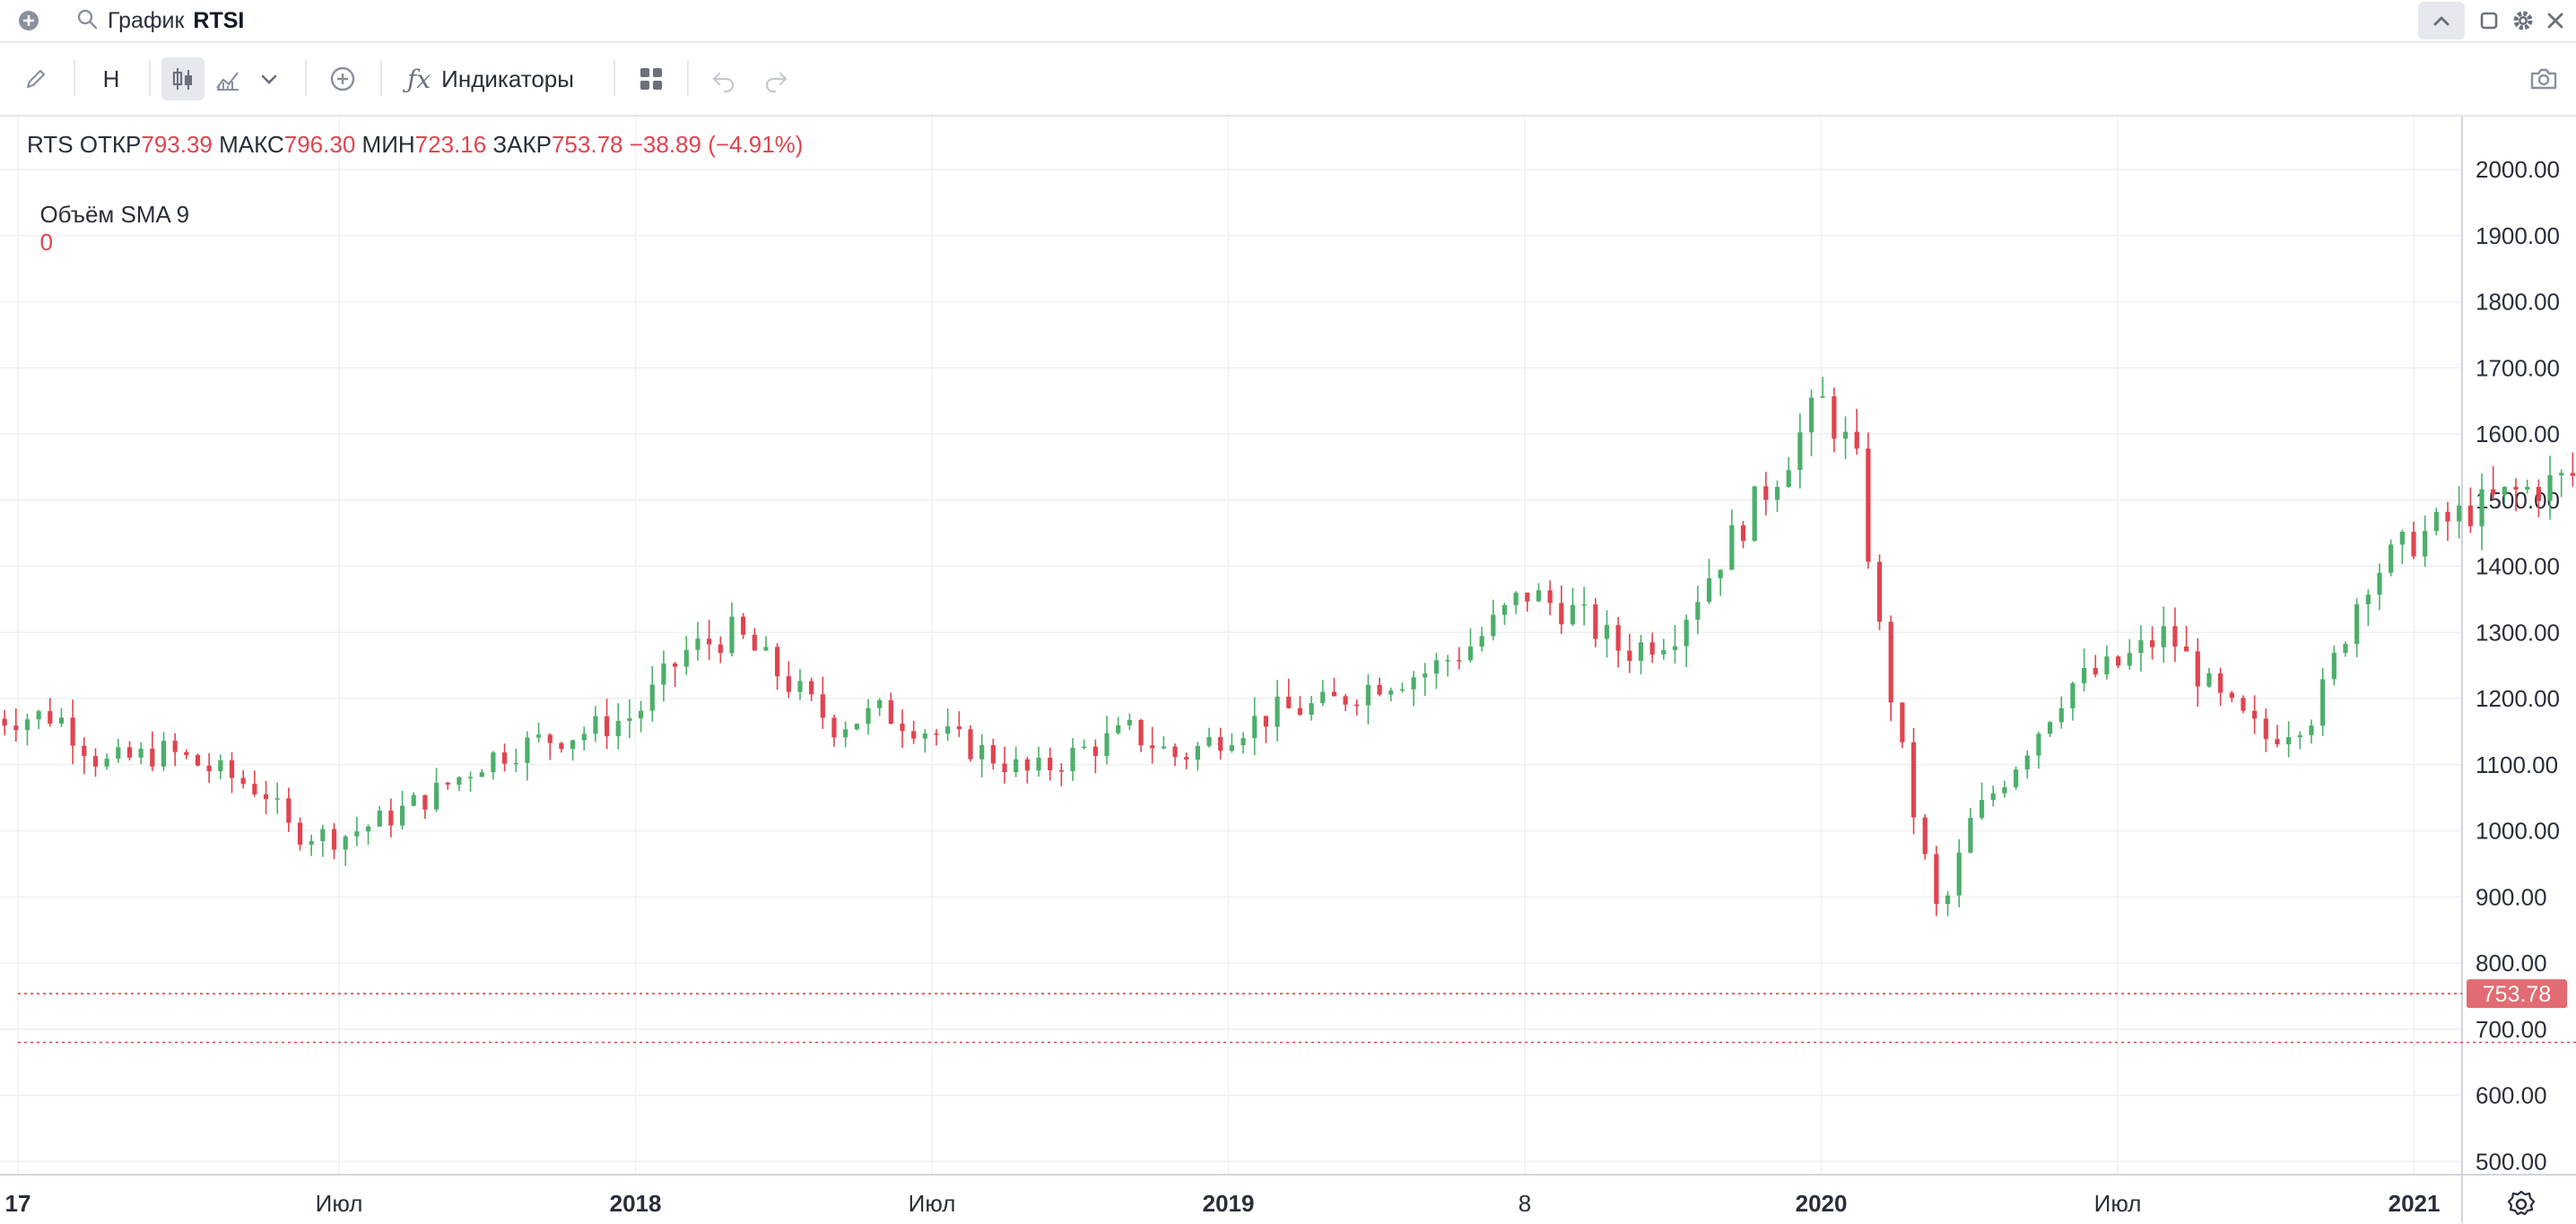  I want to click on add-symbol-icon, so click(342, 79).